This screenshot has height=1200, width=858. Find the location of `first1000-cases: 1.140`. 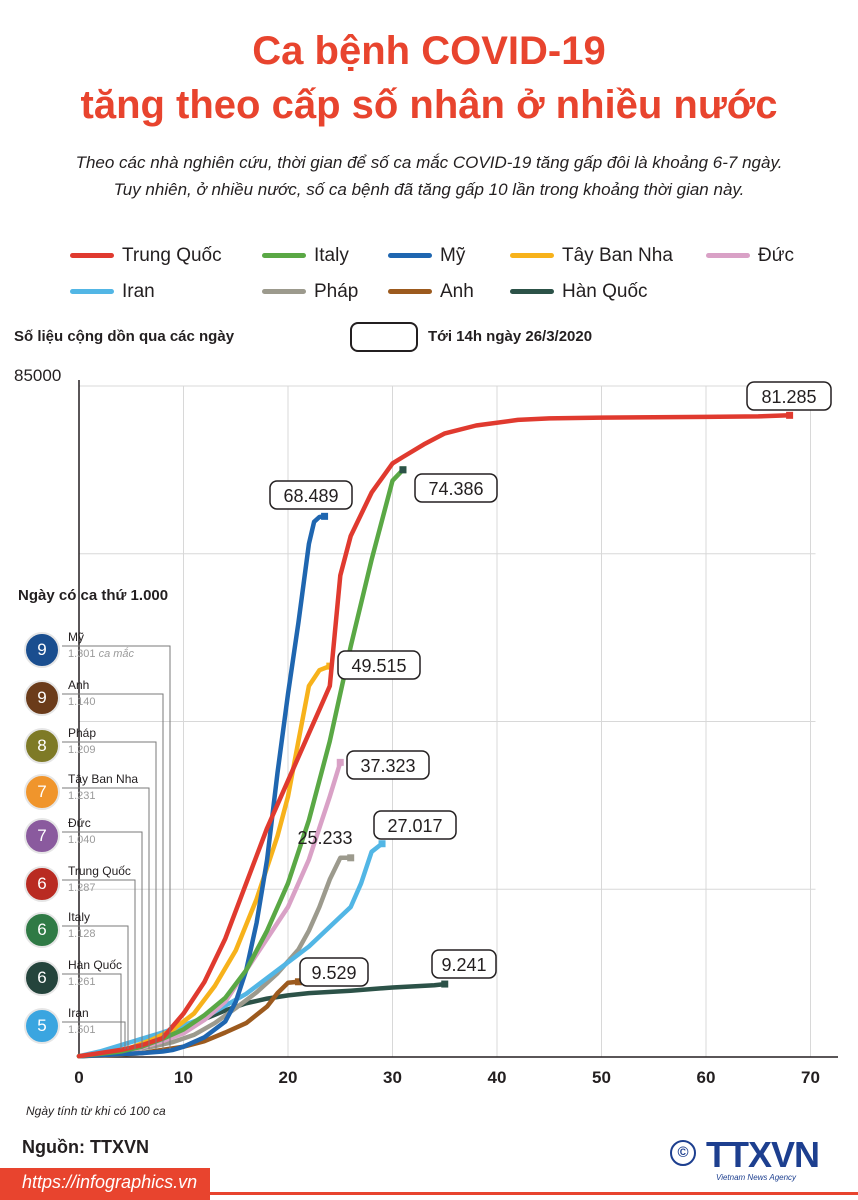

first1000-cases: 1.140 is located at coordinates (82, 702).